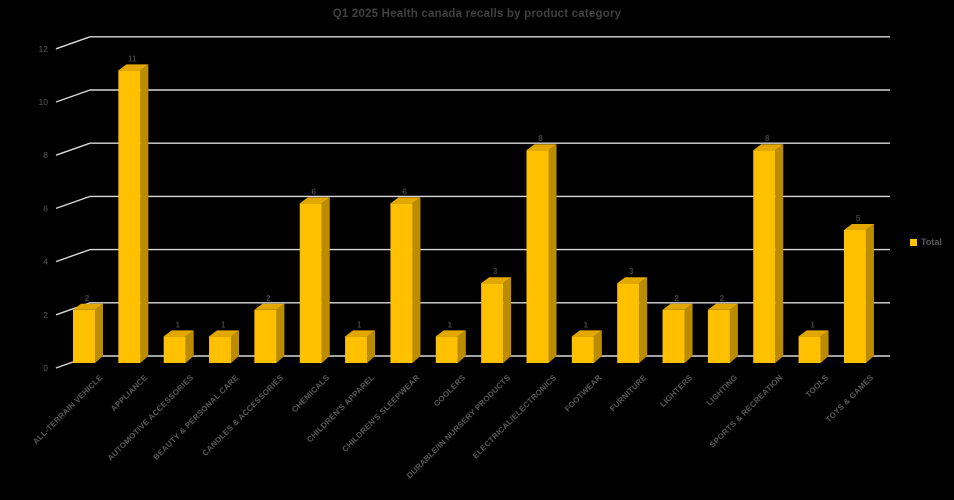  Describe the element at coordinates (931, 242) in the screenshot. I see `legend-label-total: Total` at that location.